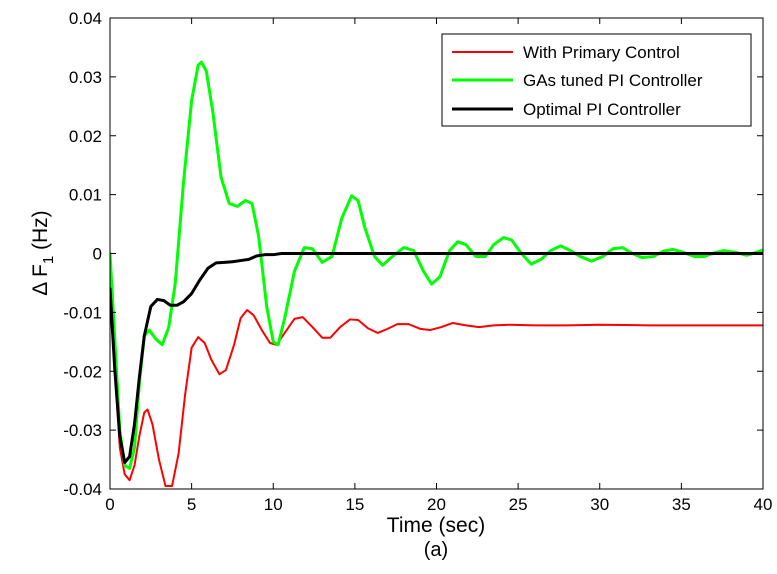  What do you see at coordinates (40, 280) in the screenshot?
I see `y-axis-title-main: Δ F` at bounding box center [40, 280].